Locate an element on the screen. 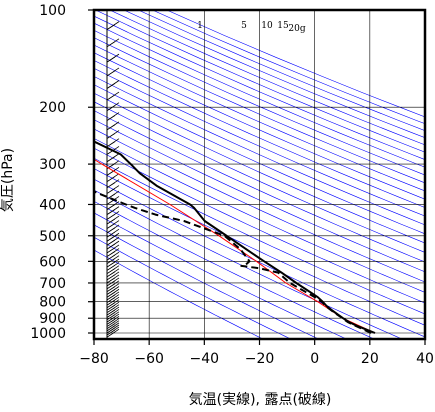 This screenshot has width=435, height=412. y-tick-label: 200 is located at coordinates (52, 108).